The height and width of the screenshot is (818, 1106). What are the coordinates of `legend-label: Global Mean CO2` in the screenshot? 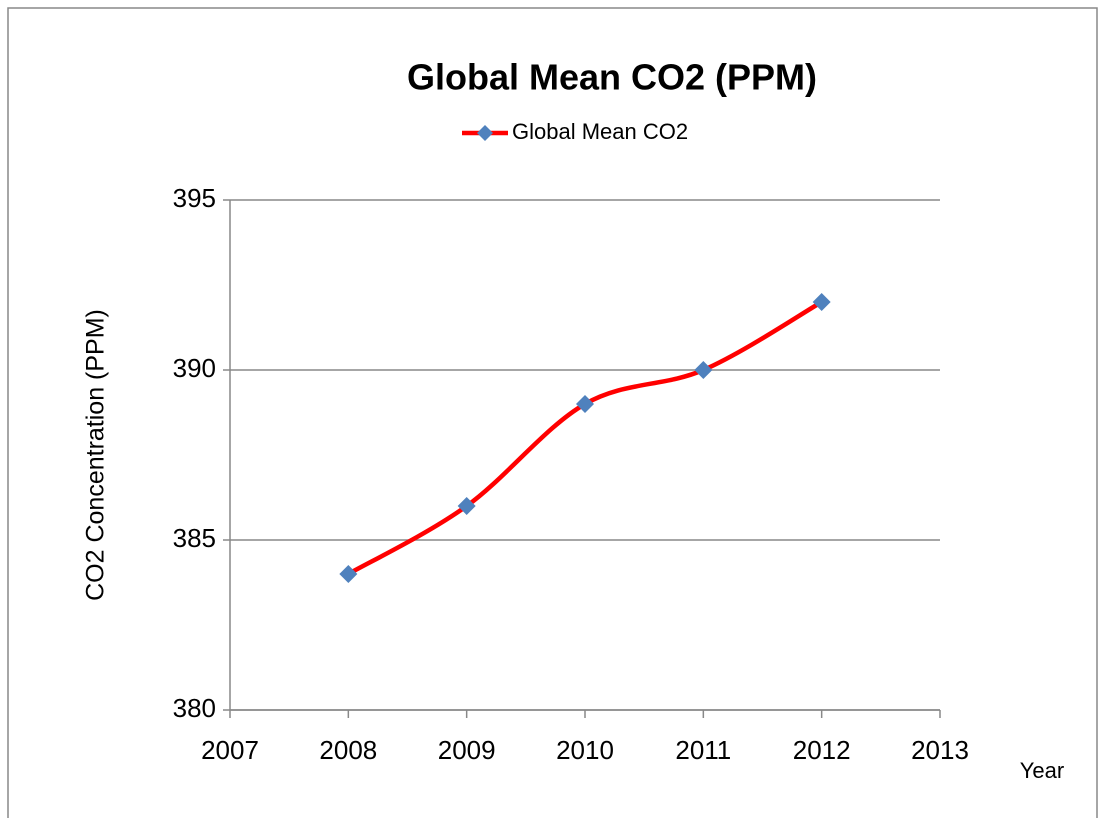 It's located at (600, 131).